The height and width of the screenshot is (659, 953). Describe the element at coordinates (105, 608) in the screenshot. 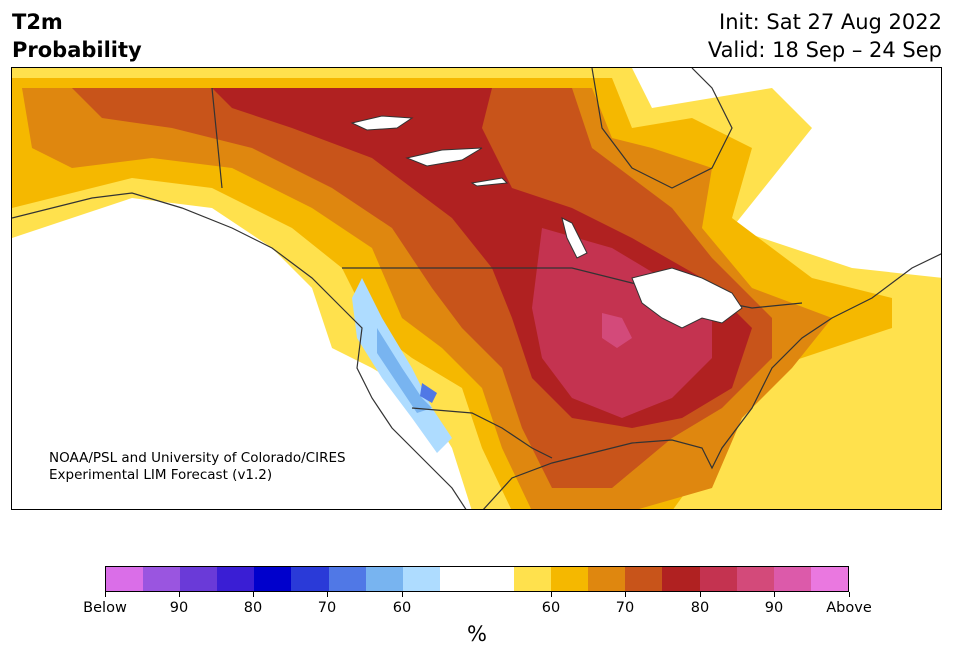

I see `colorbar-label: Below` at that location.